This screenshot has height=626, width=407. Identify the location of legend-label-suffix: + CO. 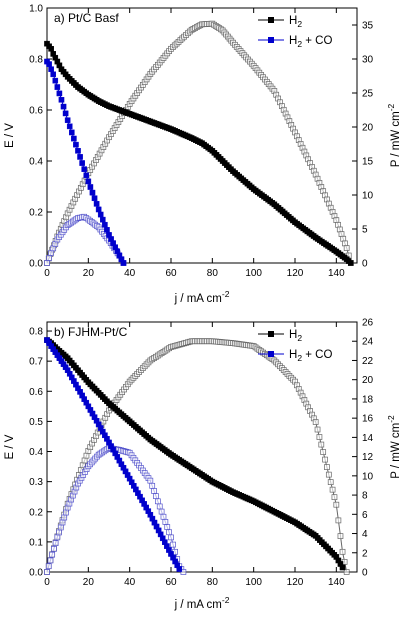
(317, 41).